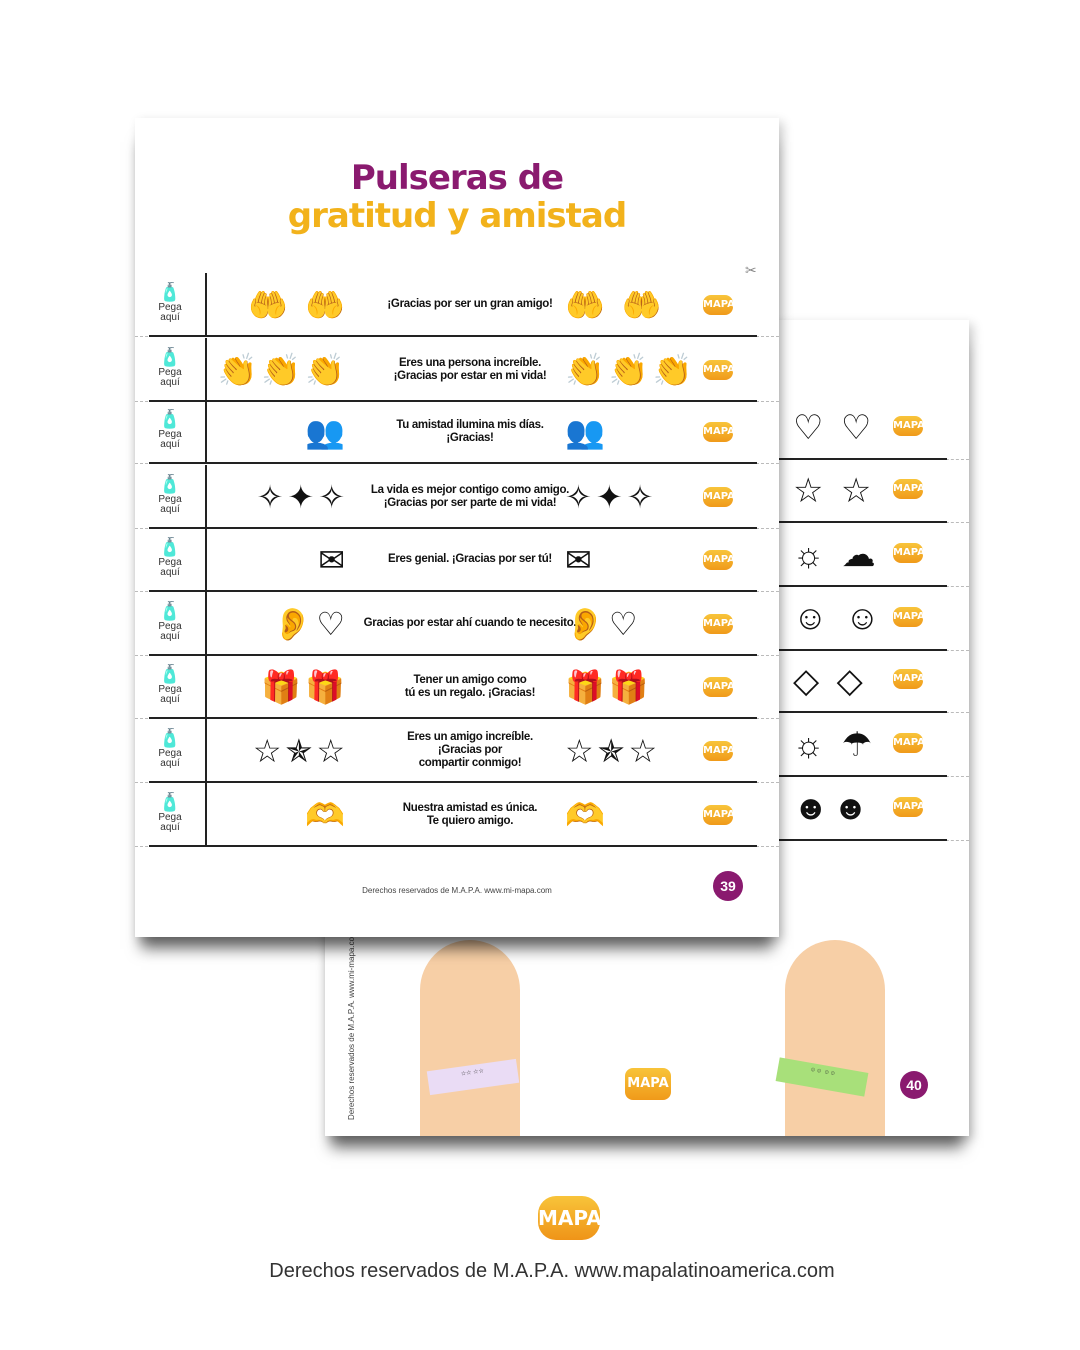  I want to click on title-line-1: Pulseras de, so click(457, 178).